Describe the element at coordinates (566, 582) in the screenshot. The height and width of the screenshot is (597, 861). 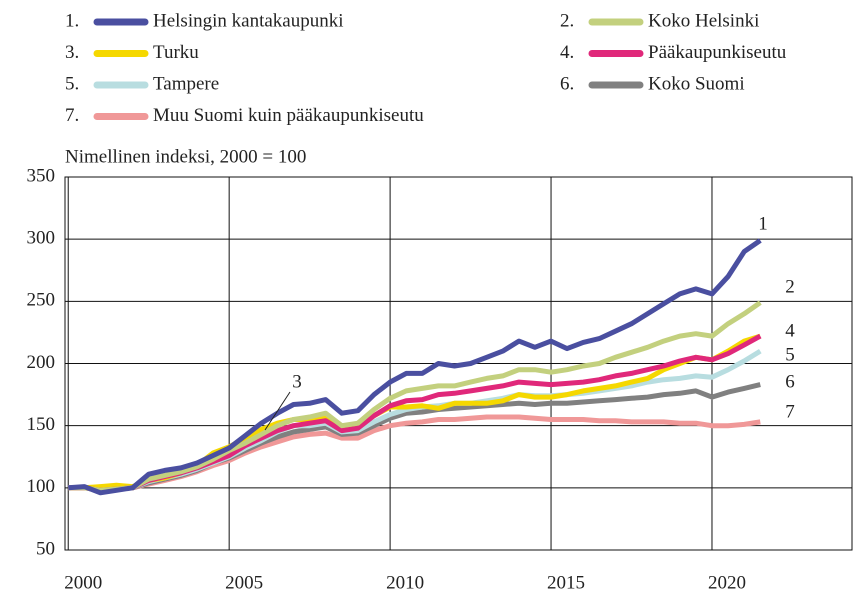
I see `x-tick-label: 2015` at that location.